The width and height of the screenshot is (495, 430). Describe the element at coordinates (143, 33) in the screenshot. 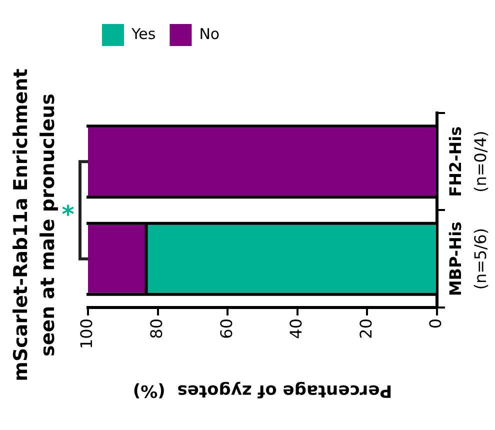

I see `legend-label: Yes` at that location.